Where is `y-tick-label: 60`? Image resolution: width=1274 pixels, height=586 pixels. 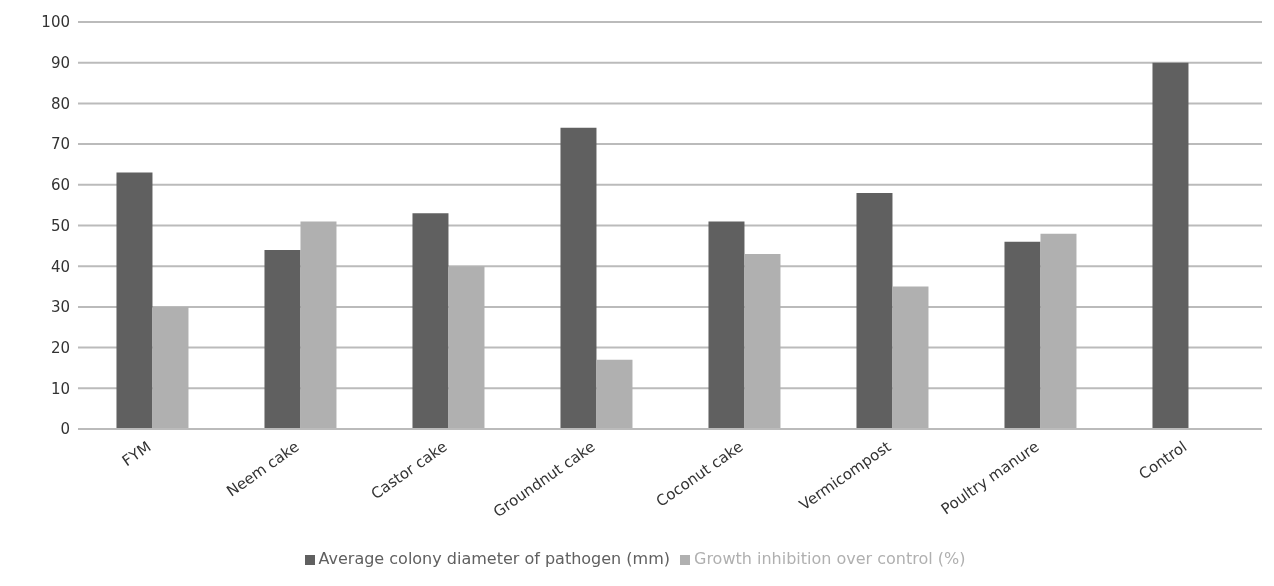 y-tick-label: 60 is located at coordinates (60, 185).